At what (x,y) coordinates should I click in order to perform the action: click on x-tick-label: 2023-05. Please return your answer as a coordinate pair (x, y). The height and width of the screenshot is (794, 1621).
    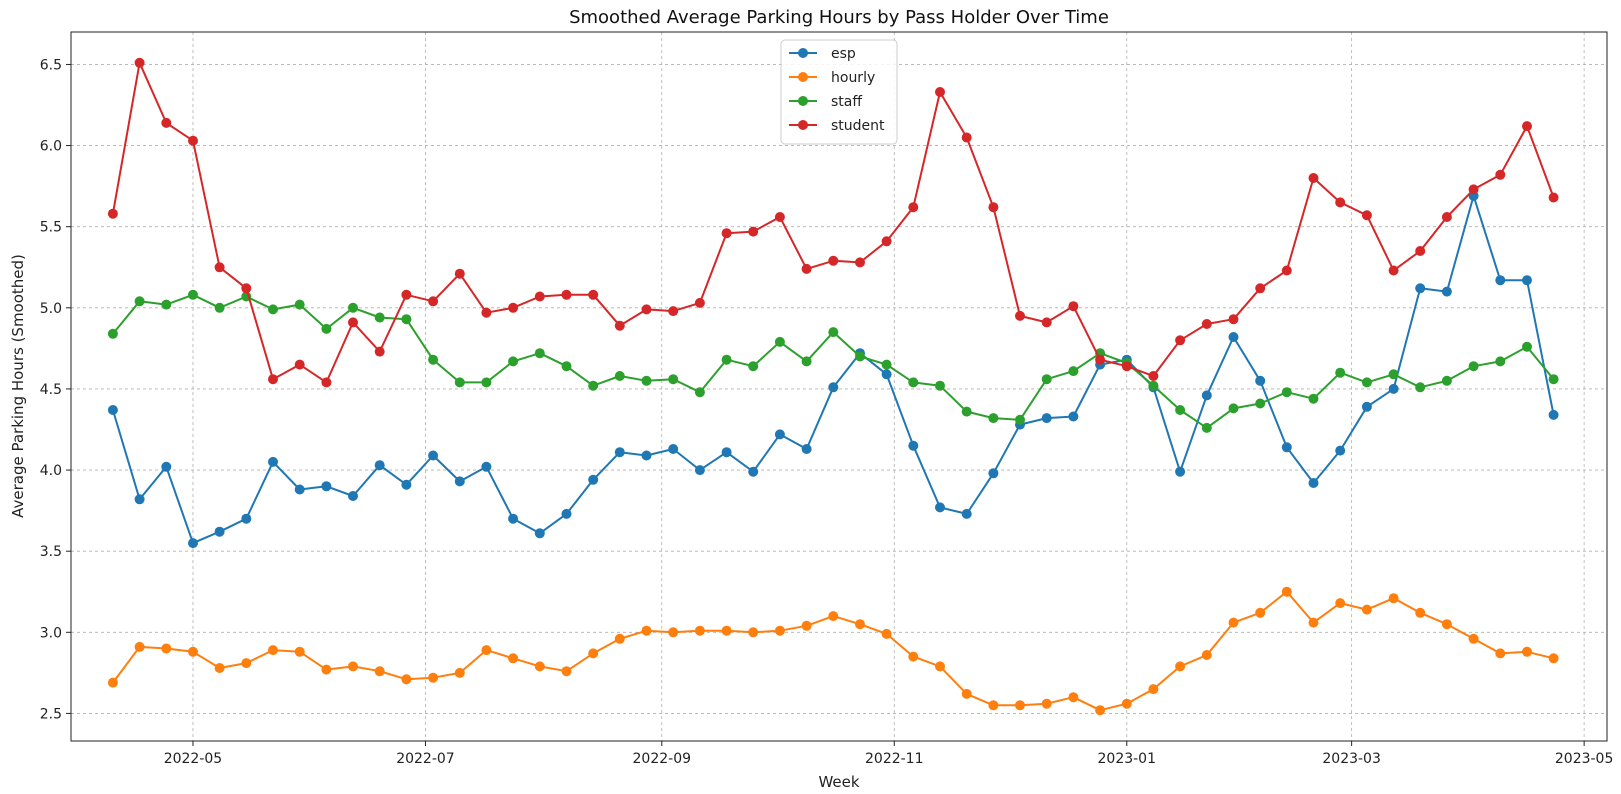
    Looking at the image, I should click on (1584, 759).